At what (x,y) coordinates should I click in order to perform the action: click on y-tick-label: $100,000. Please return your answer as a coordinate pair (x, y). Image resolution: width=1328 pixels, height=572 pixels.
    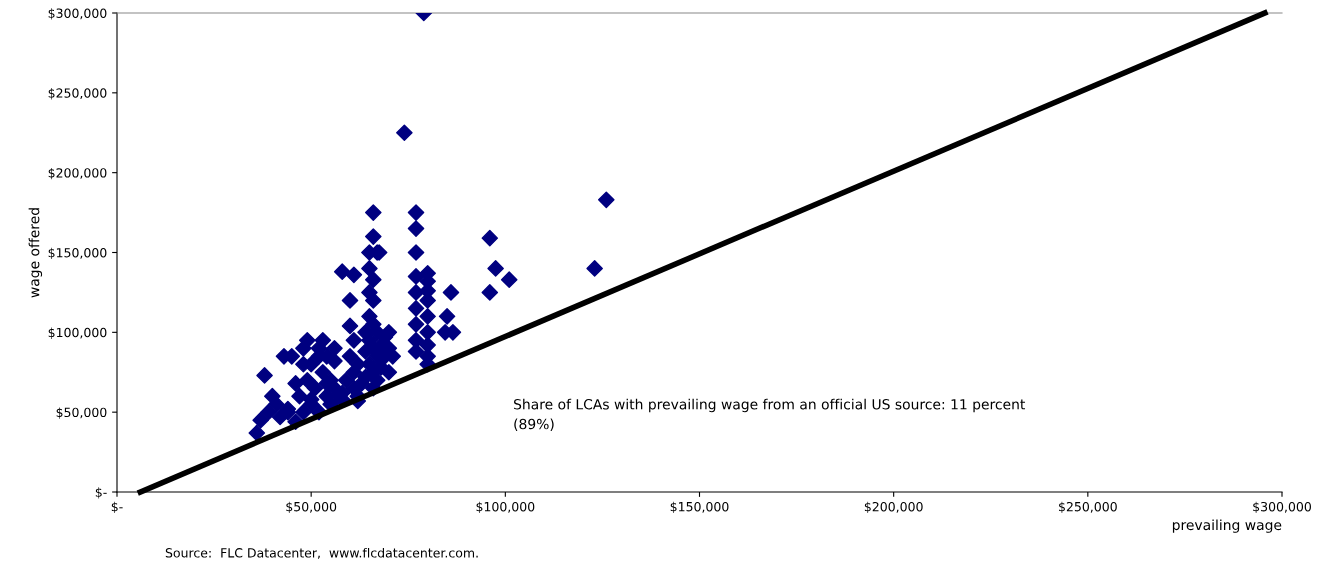
    Looking at the image, I should click on (77, 333).